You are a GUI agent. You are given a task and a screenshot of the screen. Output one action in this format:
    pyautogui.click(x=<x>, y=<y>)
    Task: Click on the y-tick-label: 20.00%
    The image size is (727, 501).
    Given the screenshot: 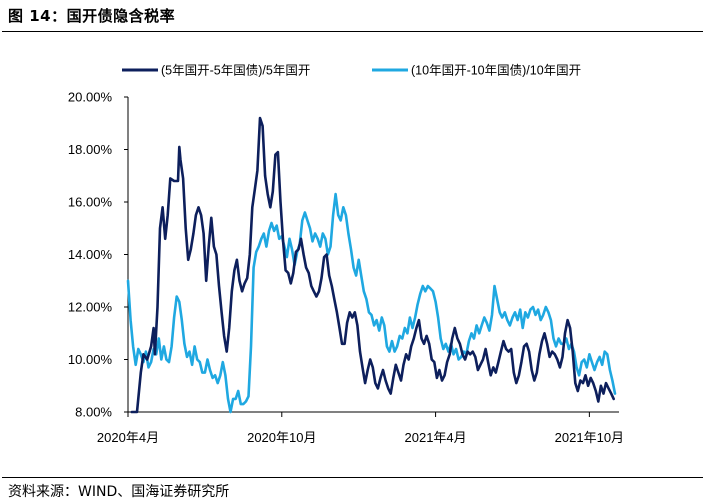 What is the action you would take?
    pyautogui.click(x=90, y=97)
    